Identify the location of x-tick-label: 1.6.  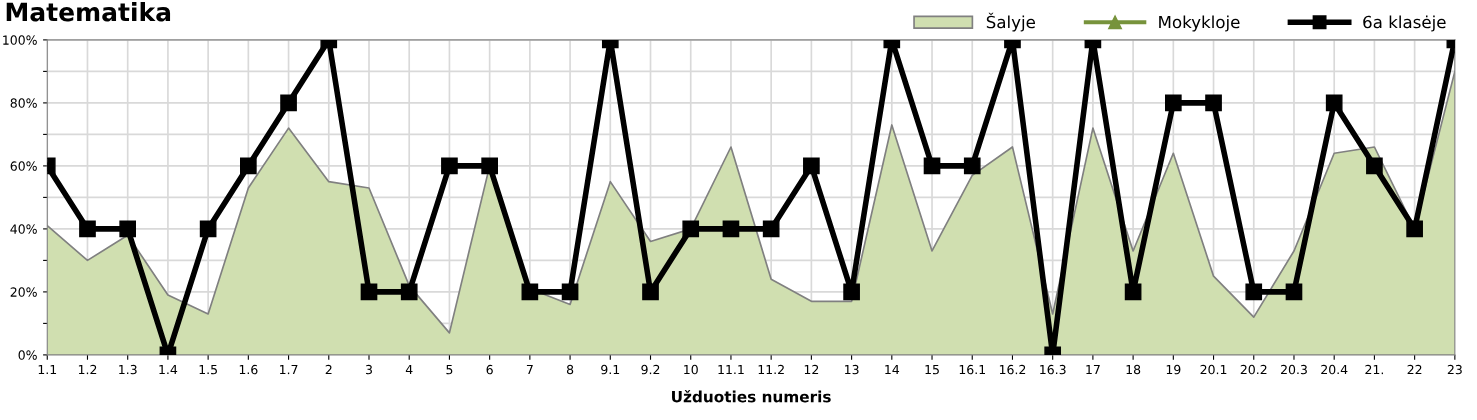
(248, 369).